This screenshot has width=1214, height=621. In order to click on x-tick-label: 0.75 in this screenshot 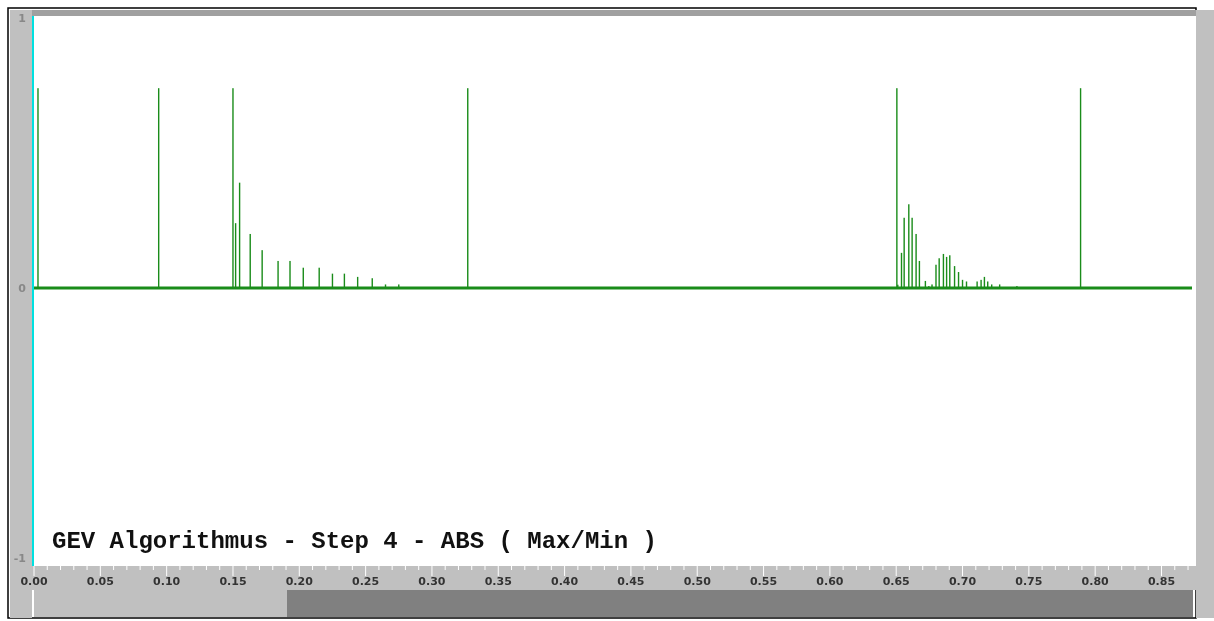, I will do `click(1029, 581)`.